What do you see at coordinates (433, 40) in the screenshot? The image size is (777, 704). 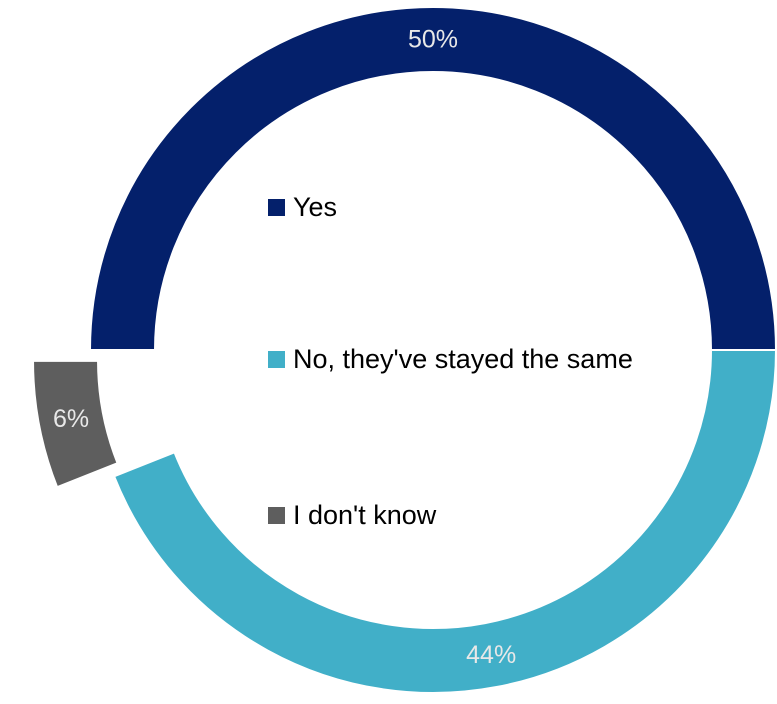 I see `slice-label-yes: 50%` at bounding box center [433, 40].